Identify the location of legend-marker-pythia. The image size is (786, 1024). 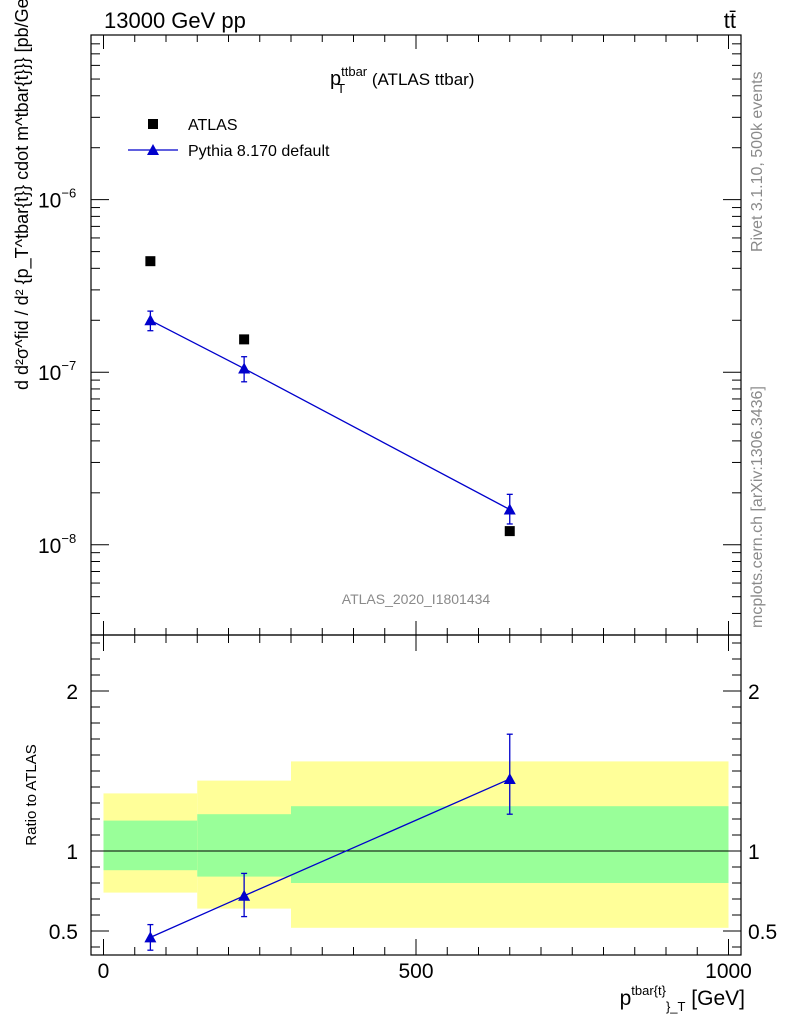
(153, 149).